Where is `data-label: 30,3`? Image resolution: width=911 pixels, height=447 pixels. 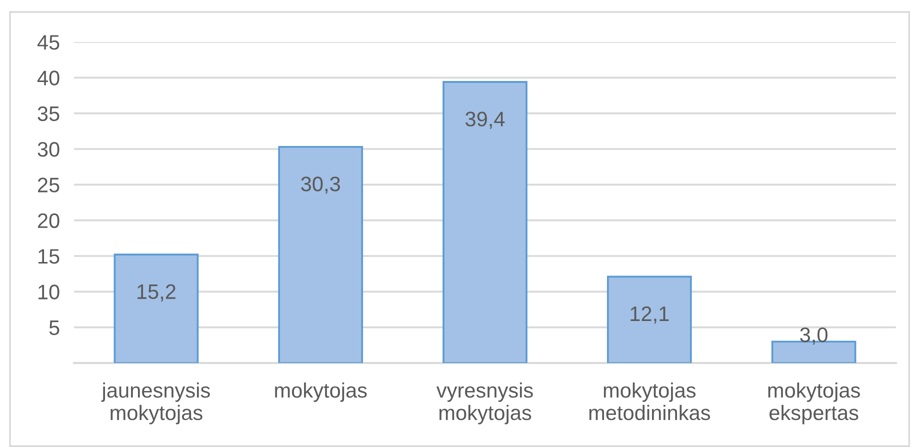
data-label: 30,3 is located at coordinates (320, 185).